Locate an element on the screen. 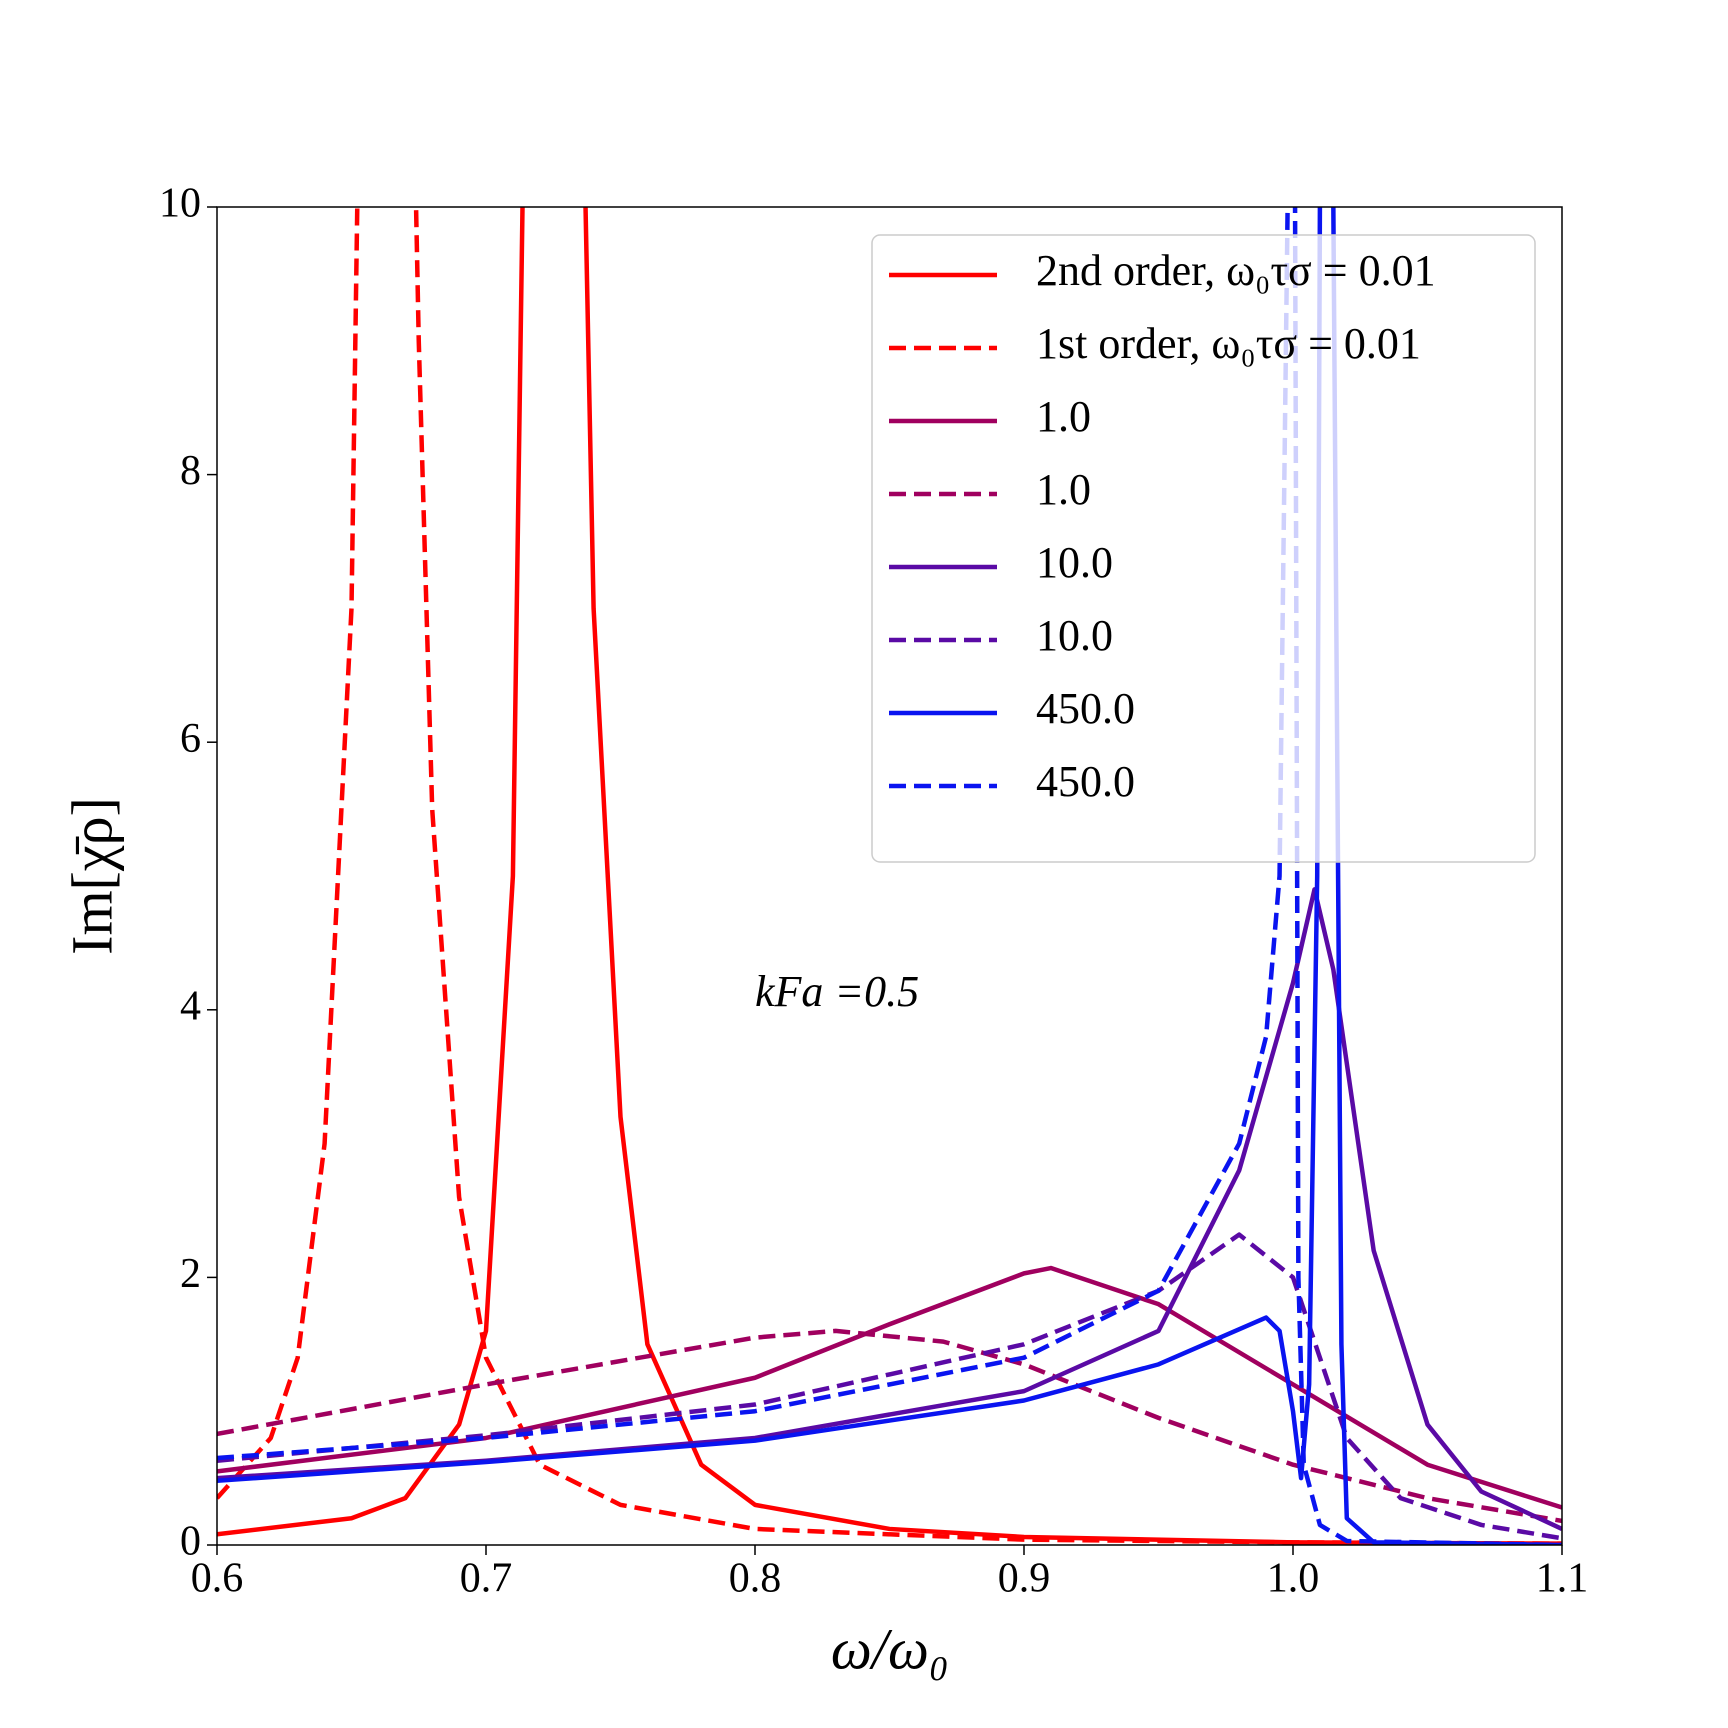 This screenshot has height=1728, width=1728. x-tick-label: 0.7 is located at coordinates (486, 1579).